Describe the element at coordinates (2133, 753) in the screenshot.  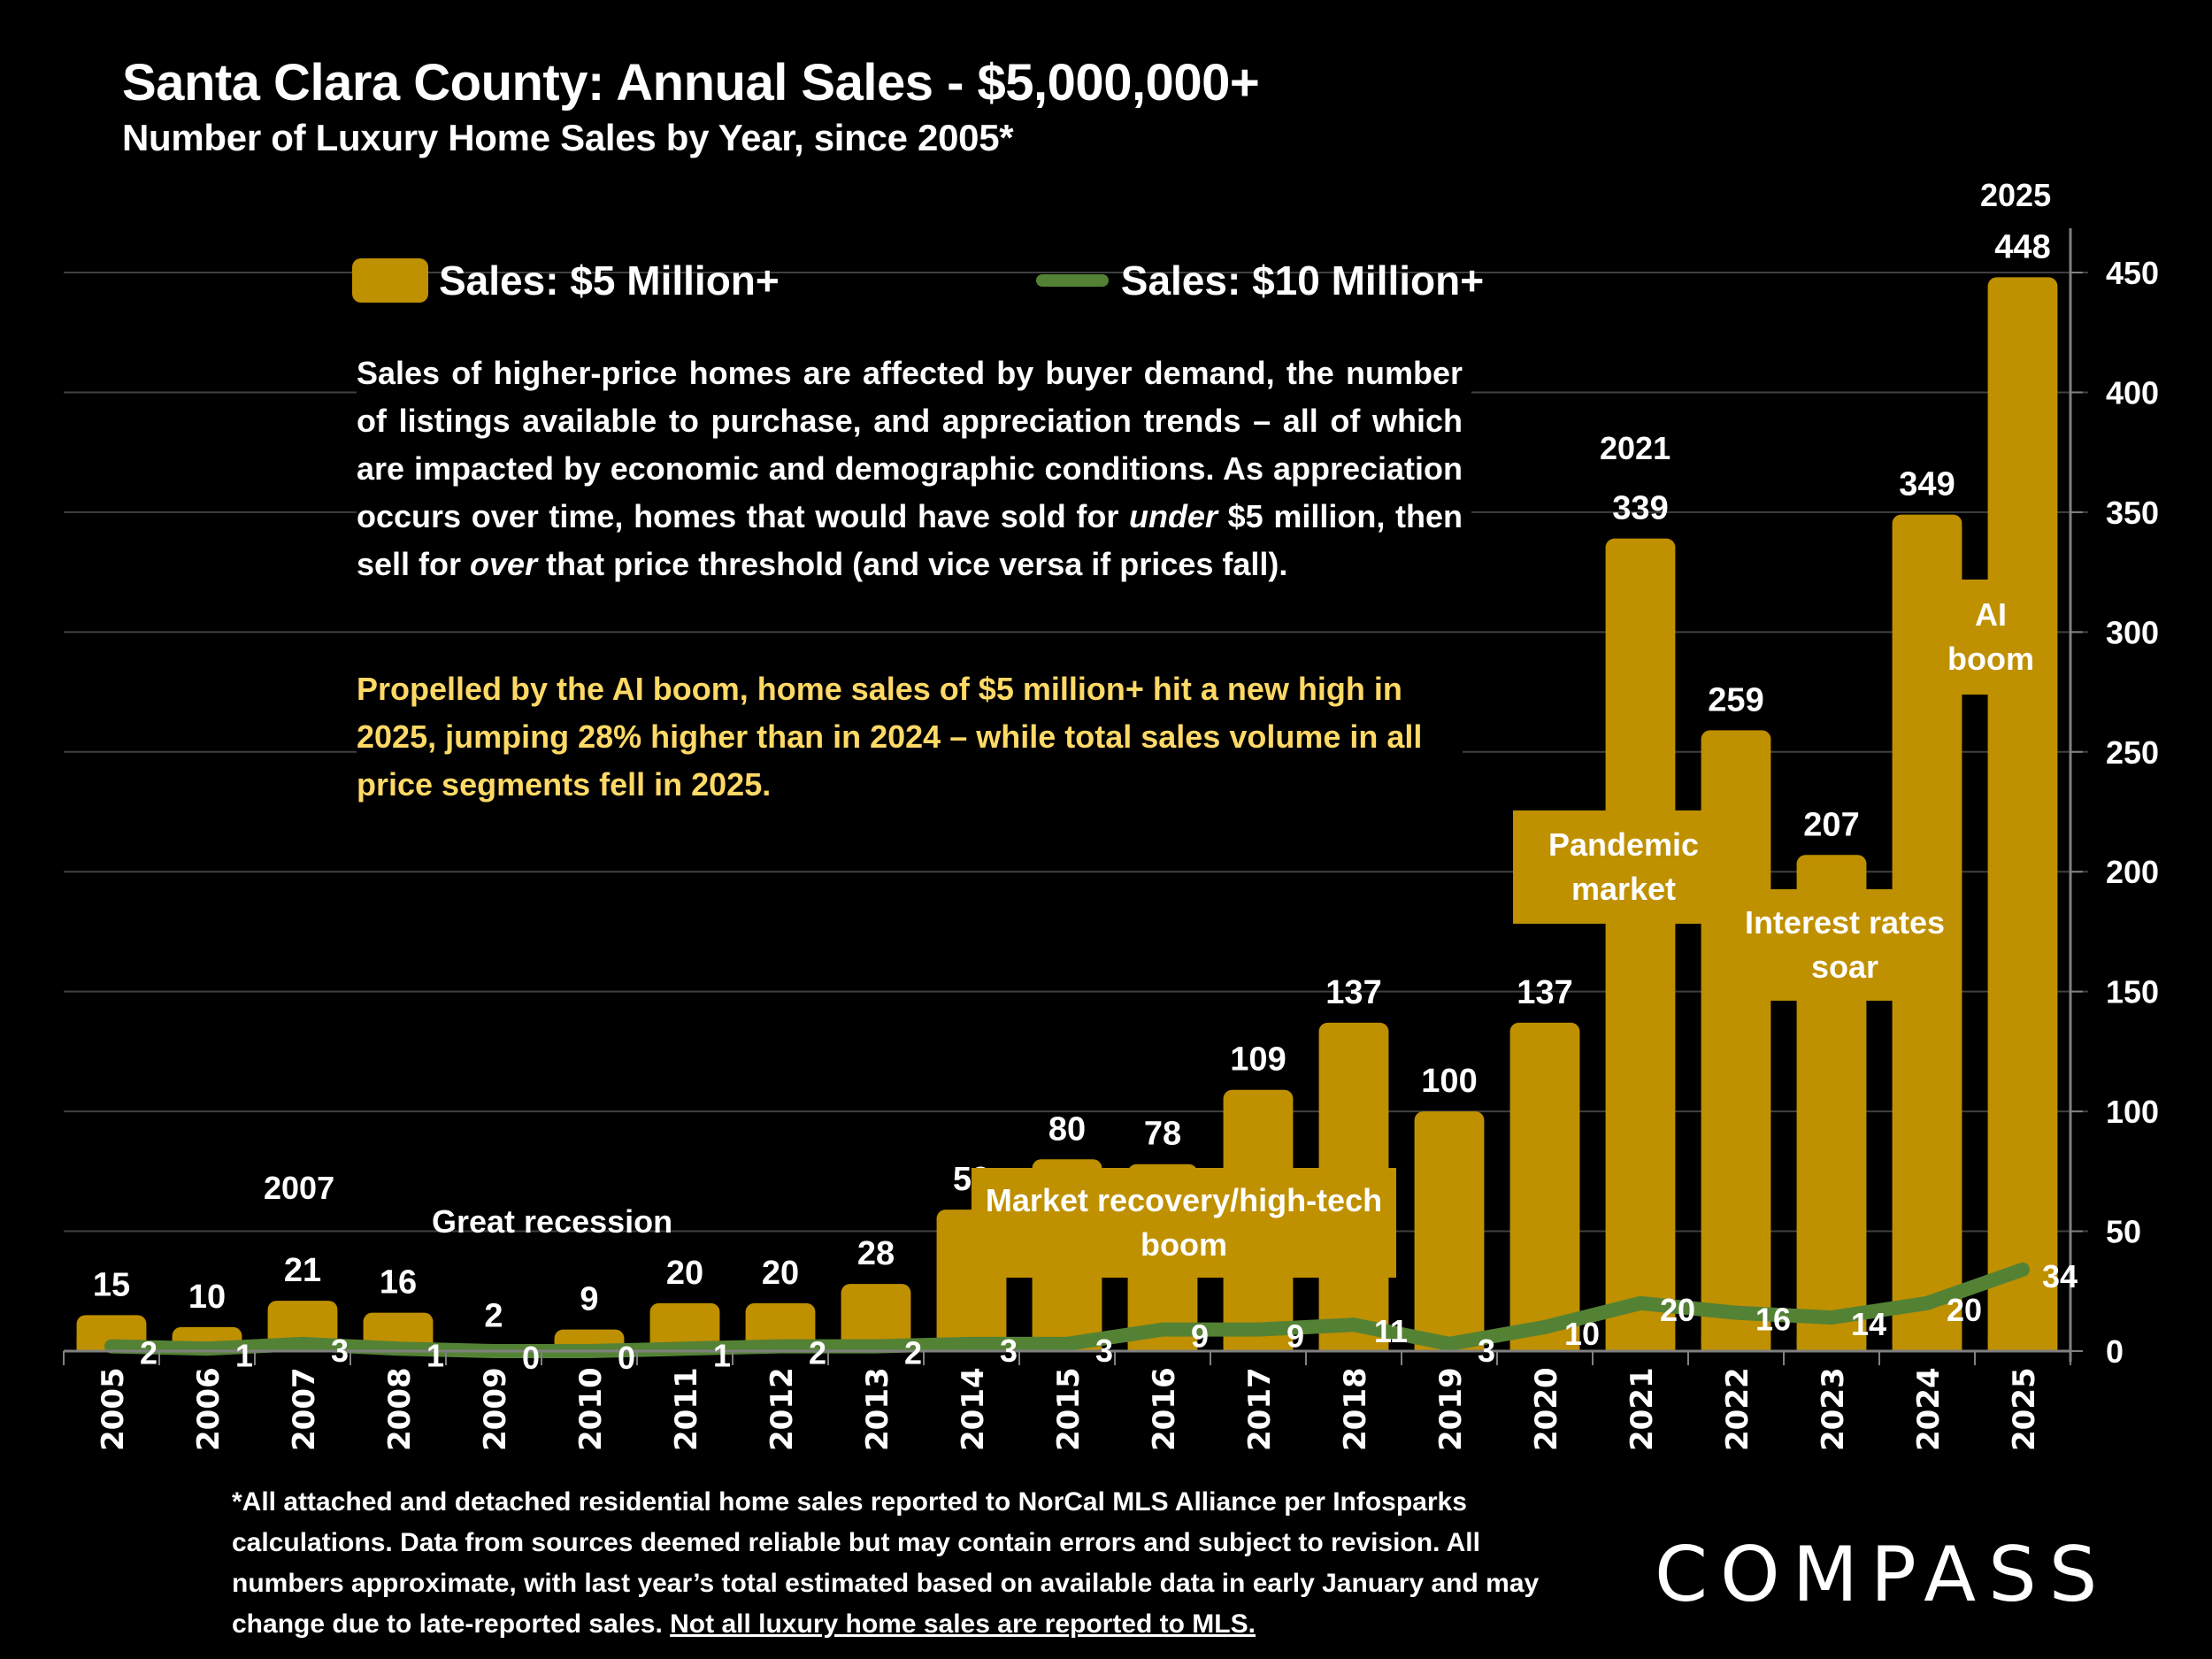
I see `y-tick-label: 250` at that location.